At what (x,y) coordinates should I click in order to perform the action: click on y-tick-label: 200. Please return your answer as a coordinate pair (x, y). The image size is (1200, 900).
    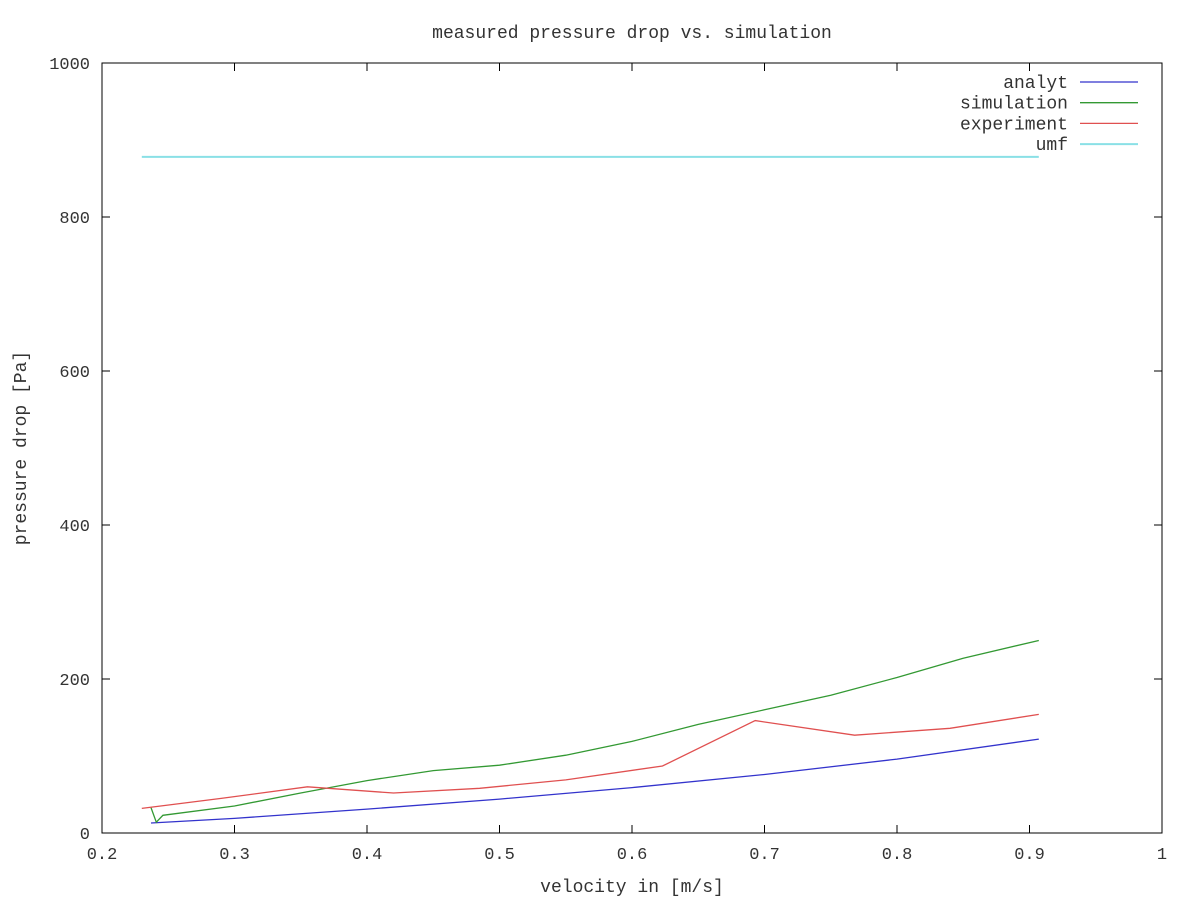
    Looking at the image, I should click on (74, 681).